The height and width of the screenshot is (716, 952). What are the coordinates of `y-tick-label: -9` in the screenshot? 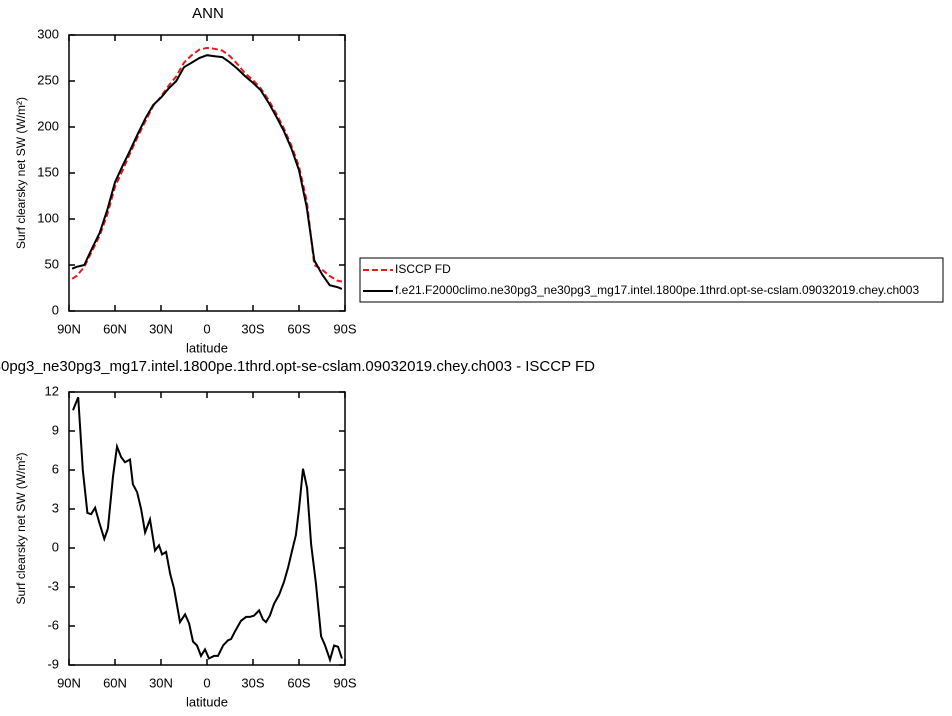 It's located at (53, 663).